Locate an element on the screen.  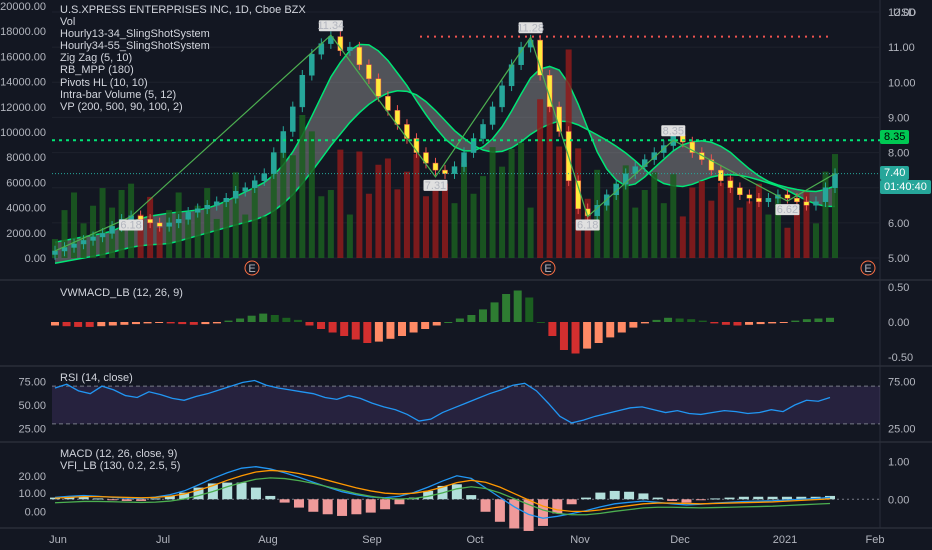
macd-tick-label: 0.00 is located at coordinates (898, 500).